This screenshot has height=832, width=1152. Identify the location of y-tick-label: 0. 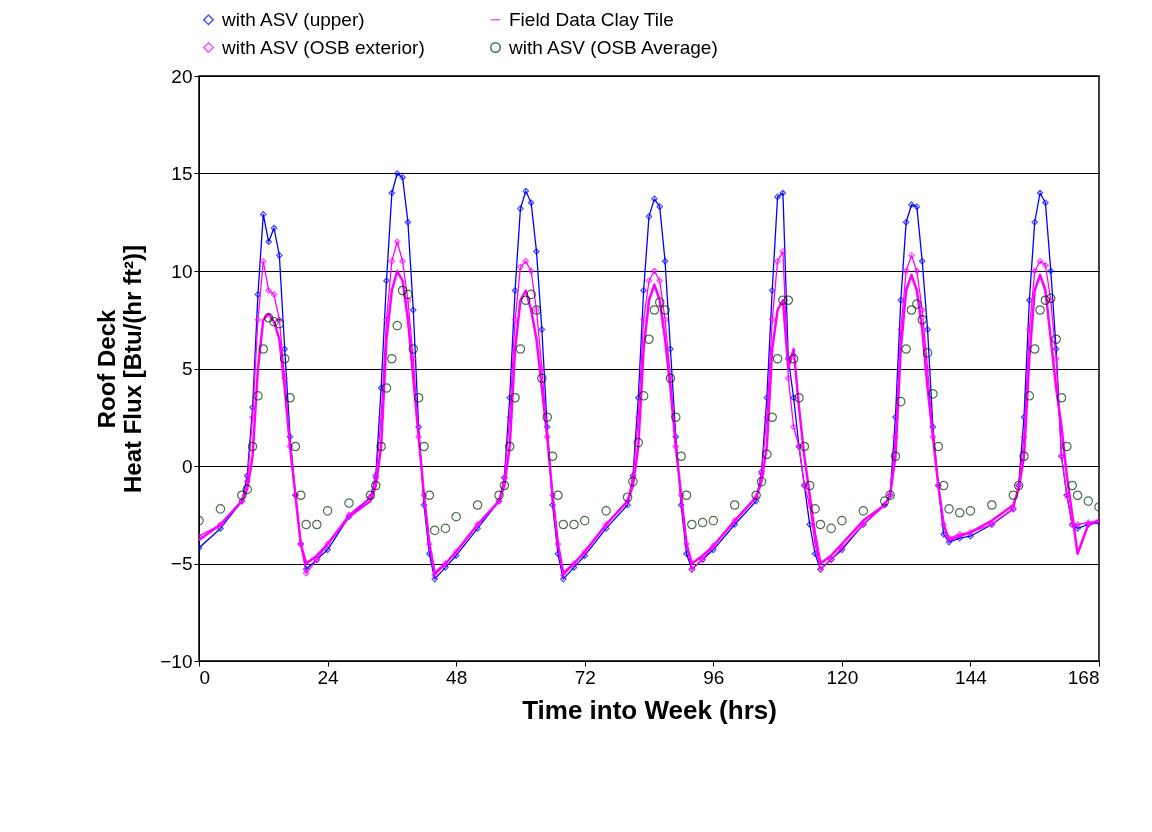
(187, 466).